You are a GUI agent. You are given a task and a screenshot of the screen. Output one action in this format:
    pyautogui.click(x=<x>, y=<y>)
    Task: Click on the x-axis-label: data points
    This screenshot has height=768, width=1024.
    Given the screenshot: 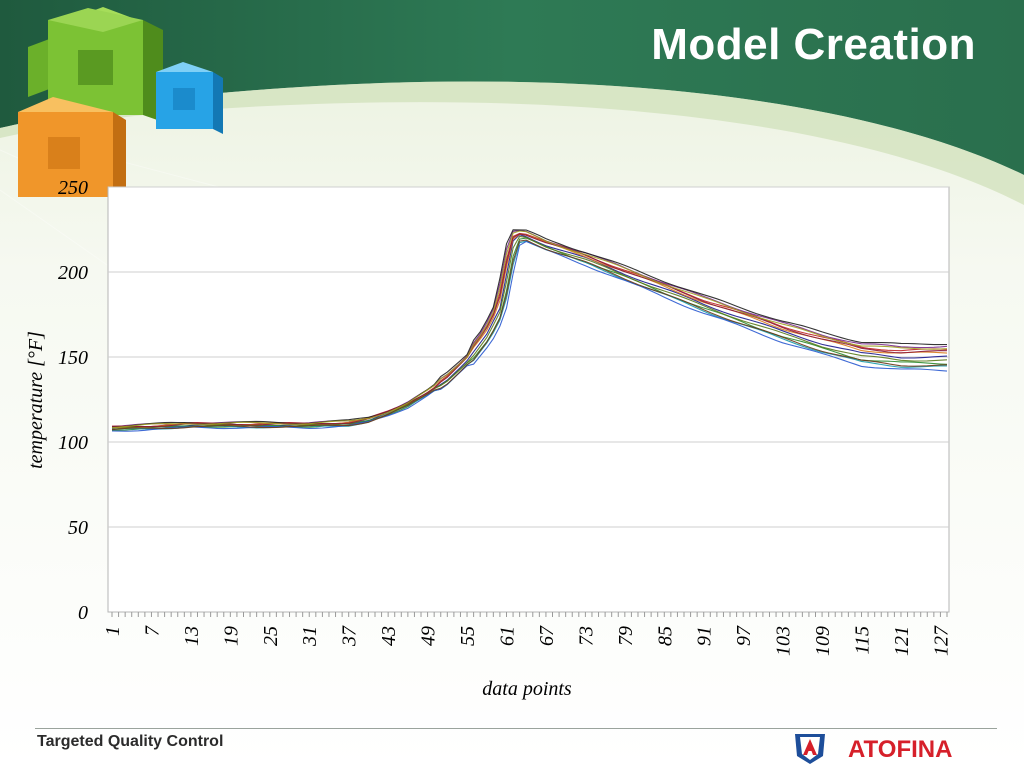 What is the action you would take?
    pyautogui.click(x=527, y=689)
    